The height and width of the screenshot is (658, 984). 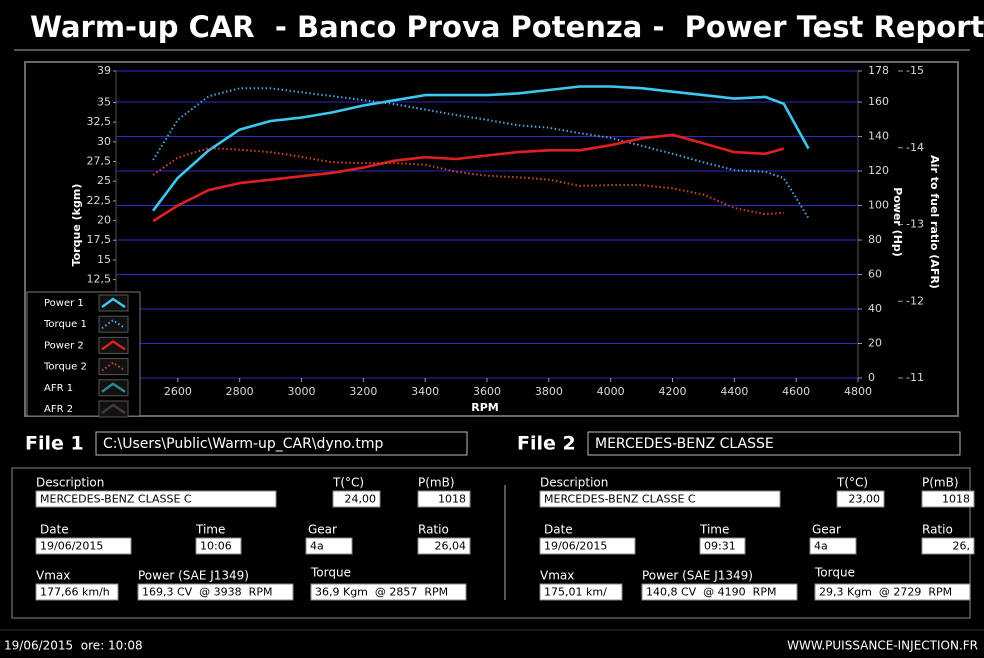 I want to click on x-tick-label: 4000, so click(x=611, y=391).